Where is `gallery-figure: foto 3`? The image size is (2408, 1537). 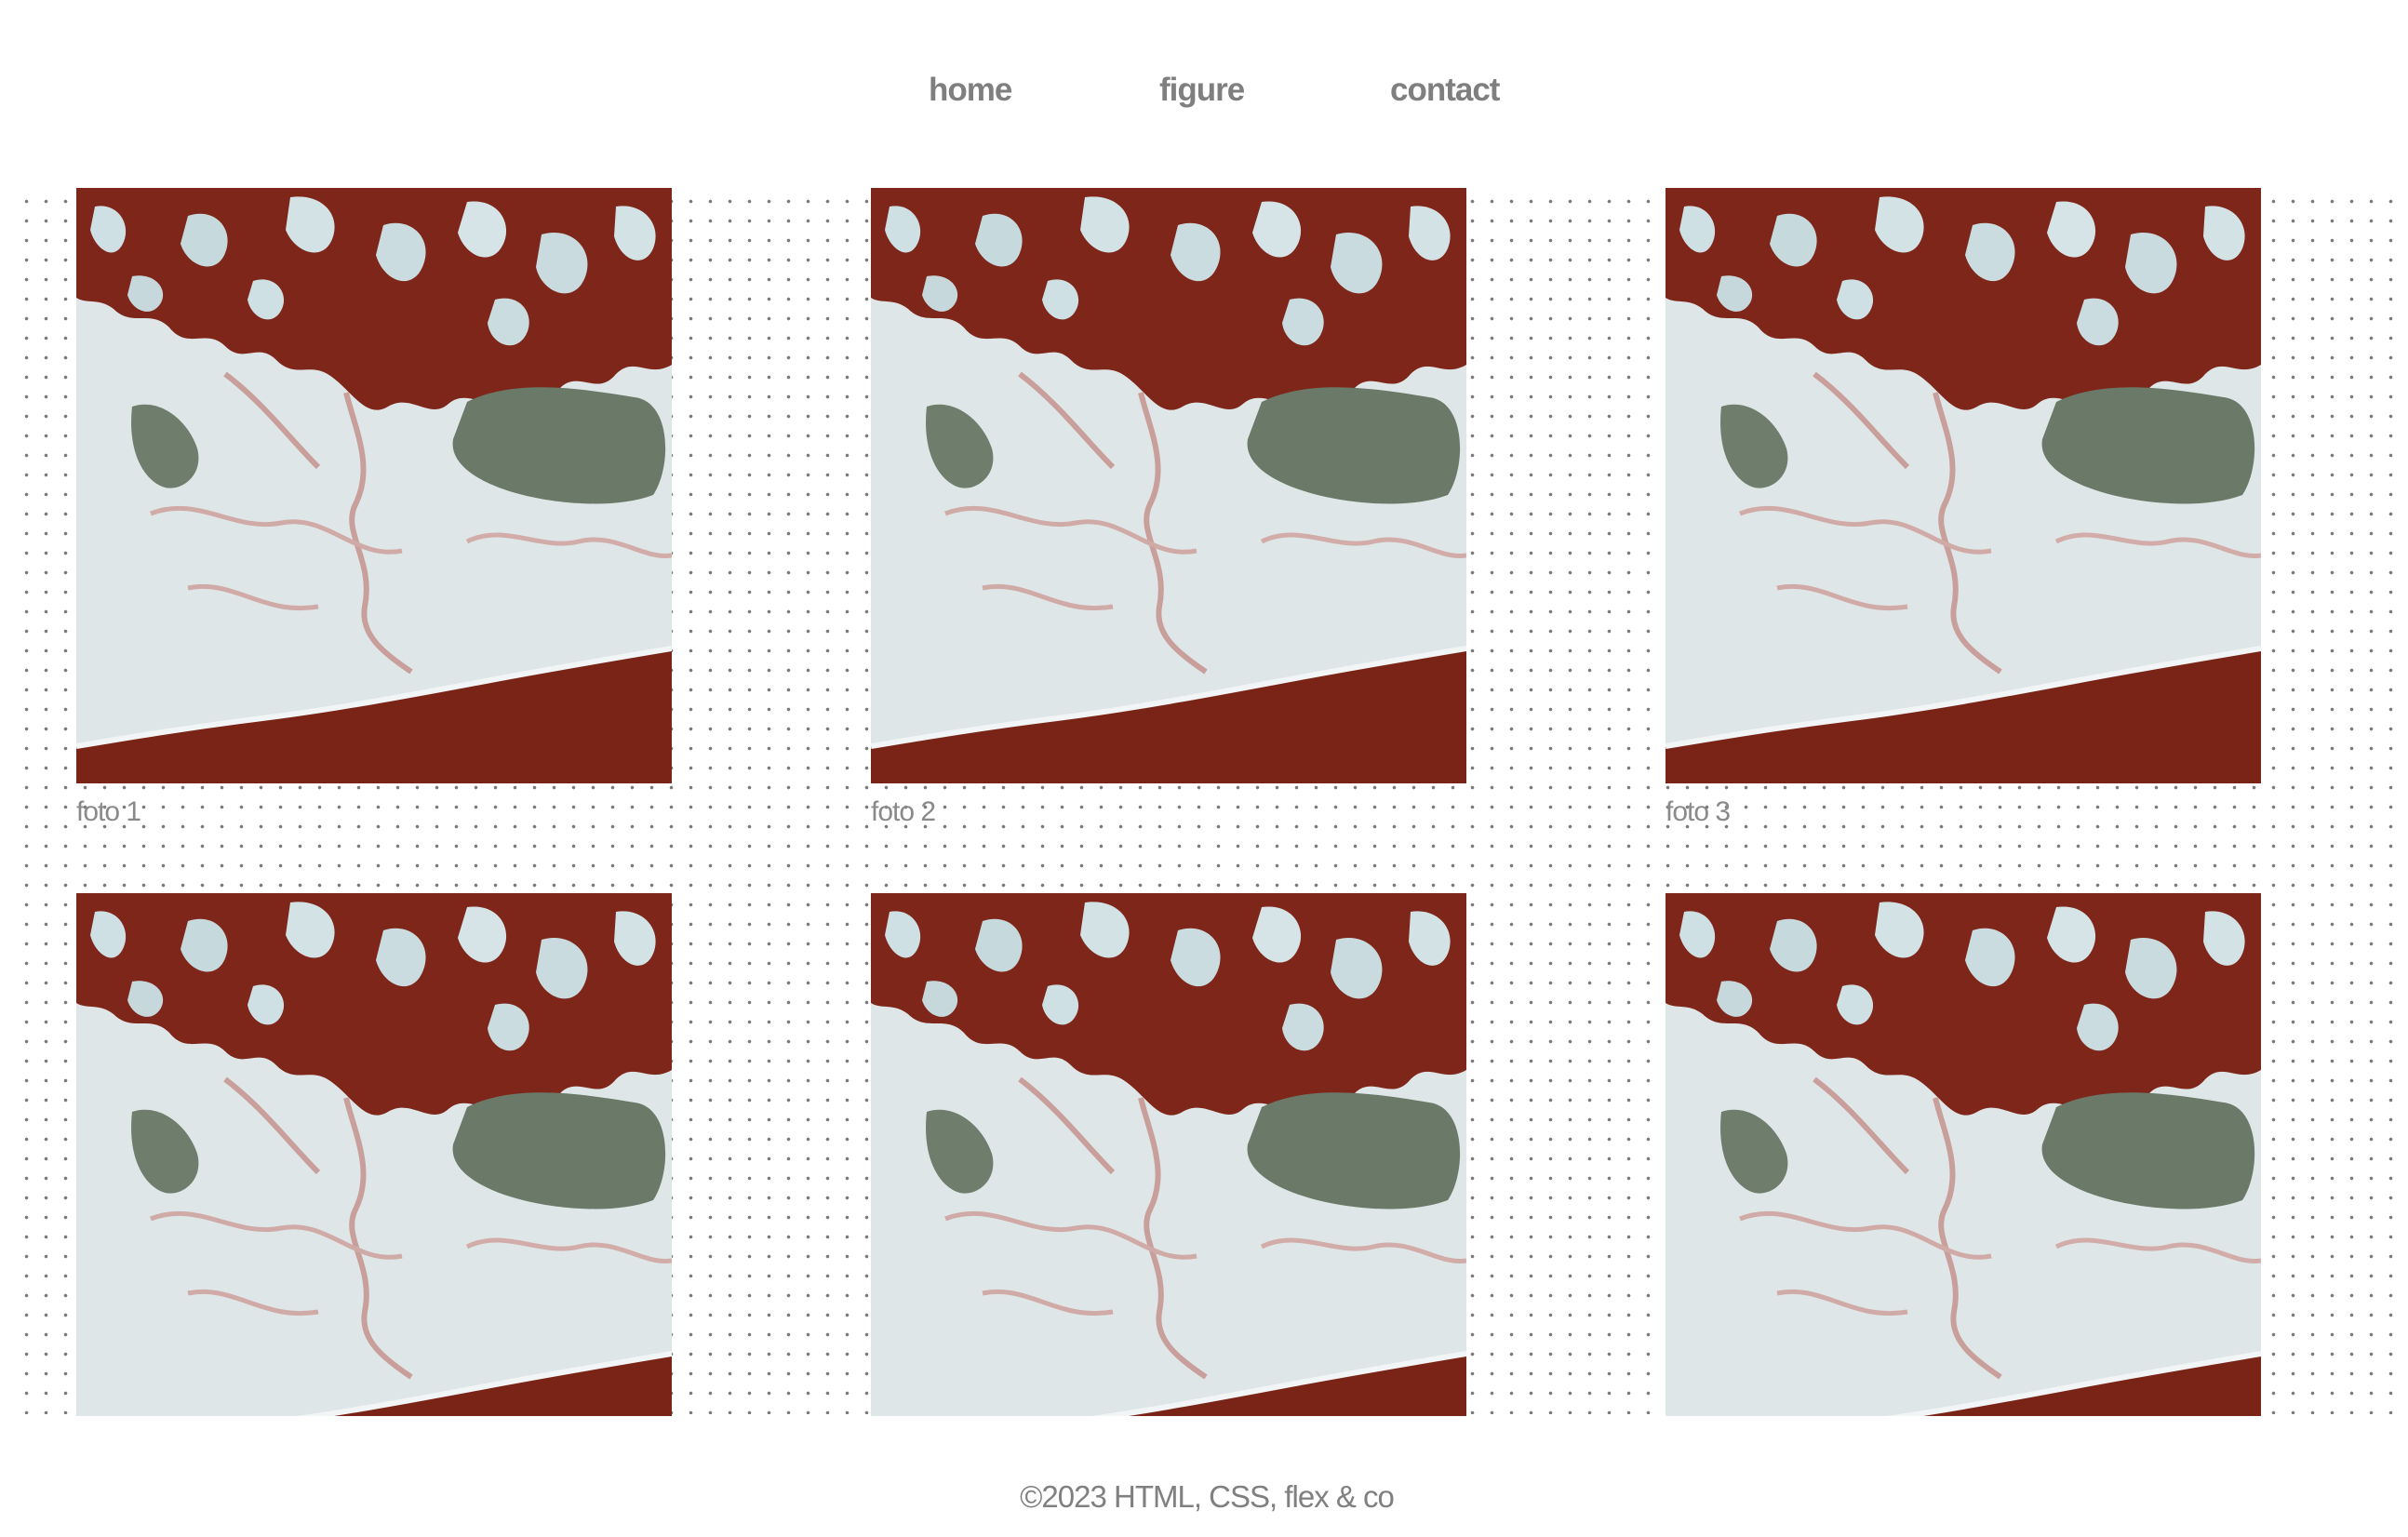
gallery-figure: foto 3 is located at coordinates (1964, 508).